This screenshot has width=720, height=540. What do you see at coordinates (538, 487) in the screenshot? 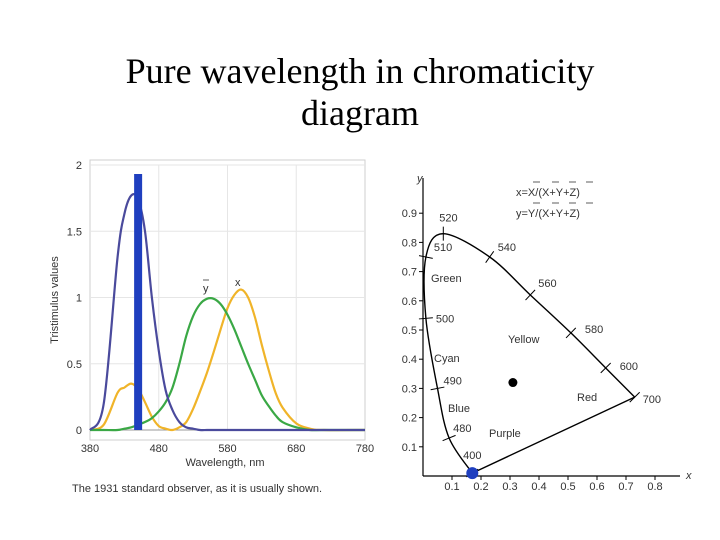
I see `right-x-tick-label: 0.4` at bounding box center [538, 487].